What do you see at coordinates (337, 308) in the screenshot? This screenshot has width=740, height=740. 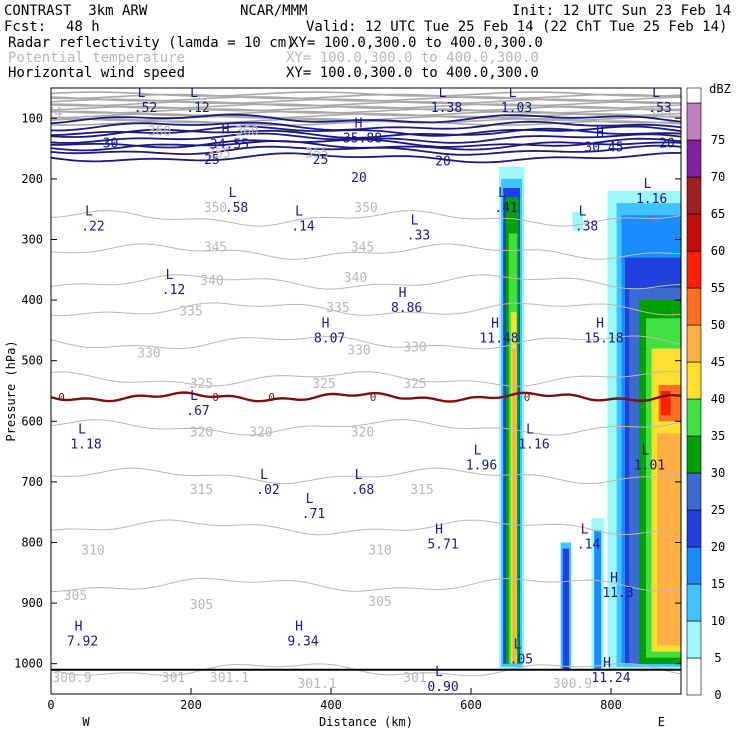 I see `theta-label: 335` at bounding box center [337, 308].